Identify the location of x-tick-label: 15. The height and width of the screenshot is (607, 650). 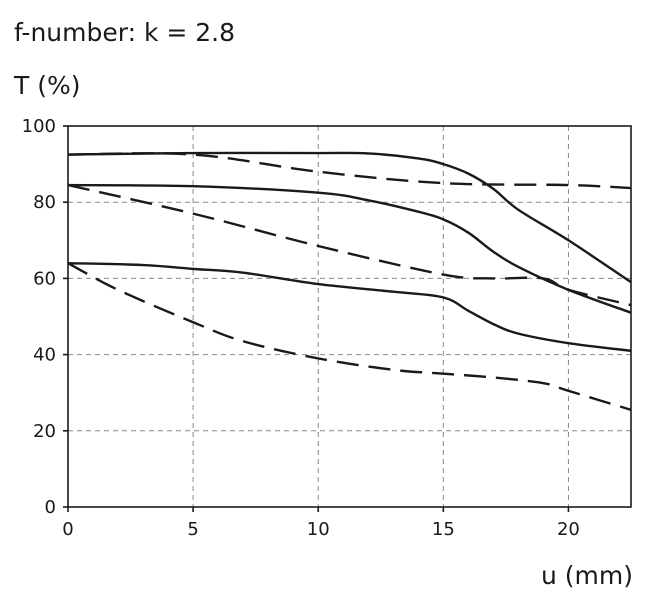
(443, 529).